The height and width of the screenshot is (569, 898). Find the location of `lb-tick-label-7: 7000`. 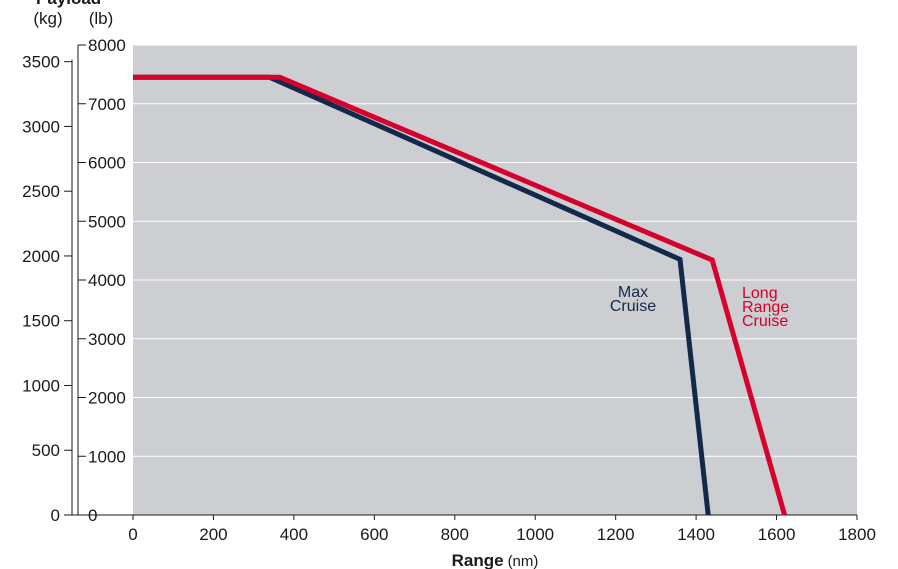

lb-tick-label-7: 7000 is located at coordinates (107, 104).